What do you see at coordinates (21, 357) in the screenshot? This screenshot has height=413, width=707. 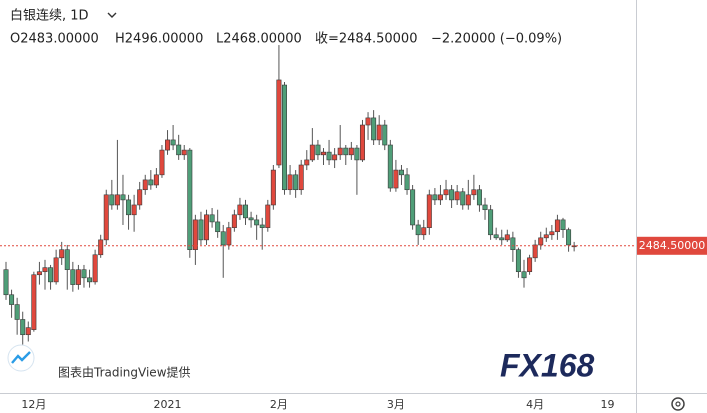 I see `tv-logo-mark` at bounding box center [21, 357].